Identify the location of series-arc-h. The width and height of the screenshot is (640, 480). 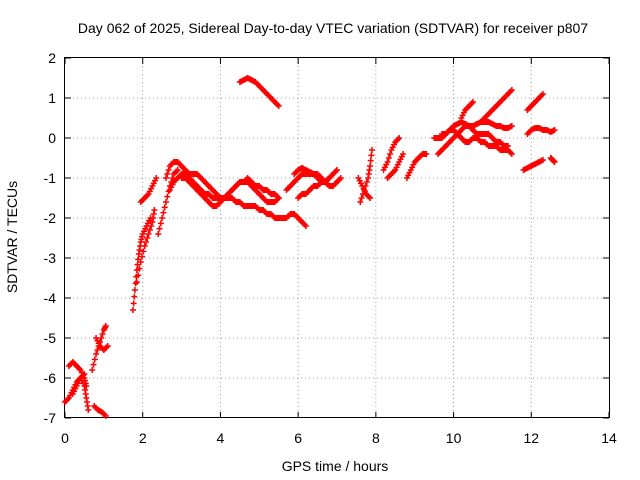
(145, 246).